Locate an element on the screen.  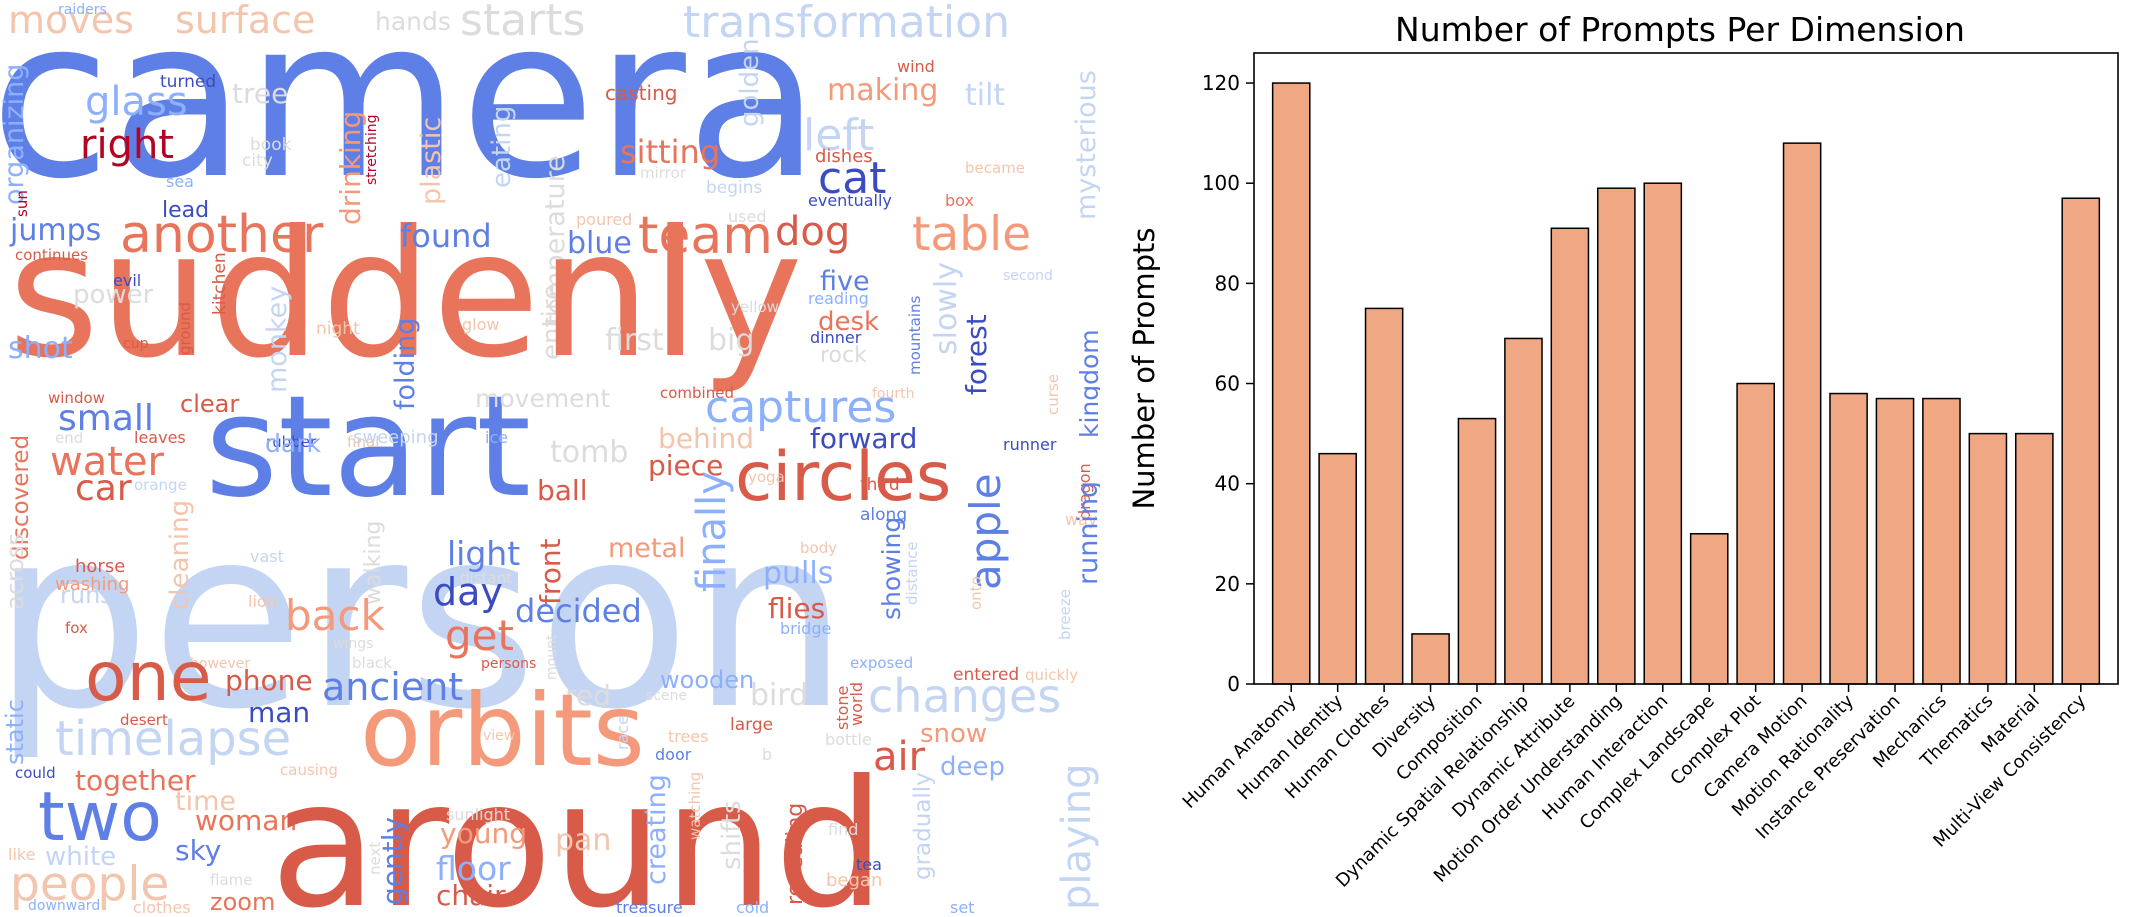
word-cloud-word: b is located at coordinates (767, 754).